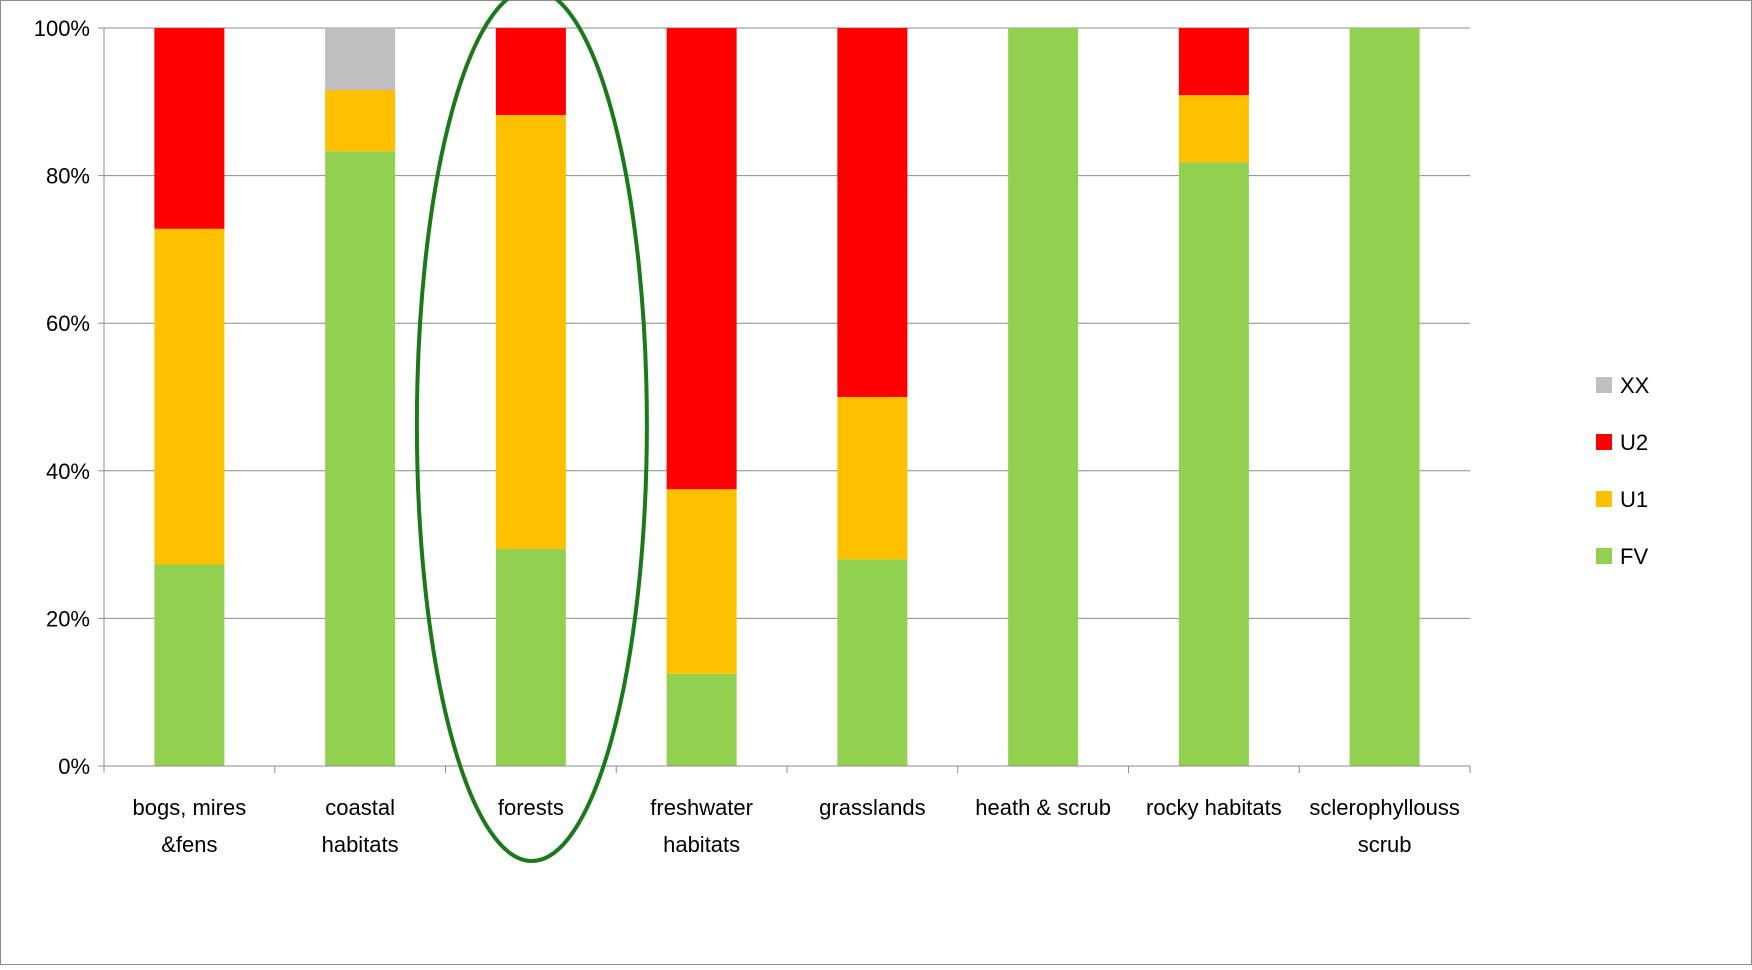 Image resolution: width=1752 pixels, height=970 pixels. Describe the element at coordinates (872, 807) in the screenshot. I see `x-tick-label: grasslands` at that location.